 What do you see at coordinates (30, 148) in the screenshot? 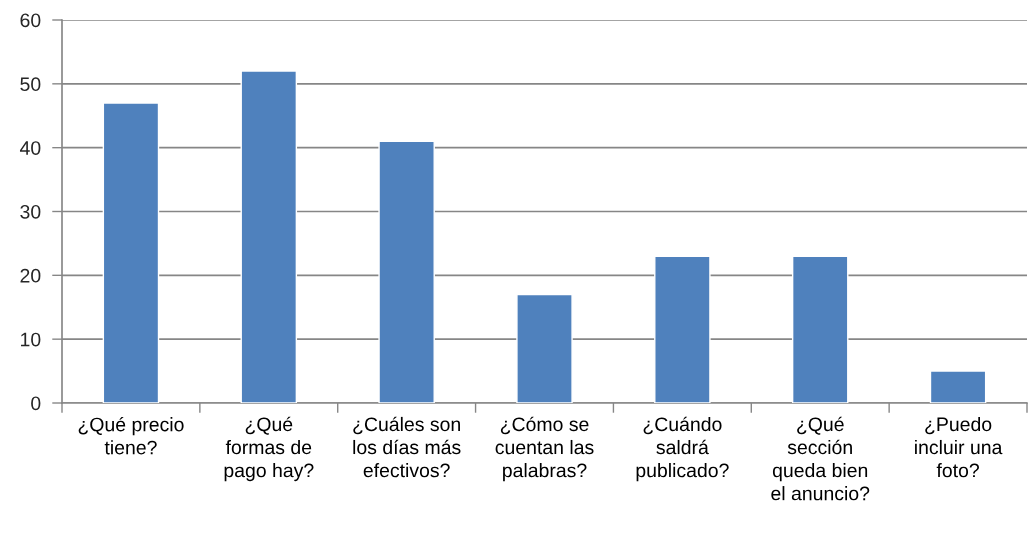
I see `y-tick-label: 40` at bounding box center [30, 148].